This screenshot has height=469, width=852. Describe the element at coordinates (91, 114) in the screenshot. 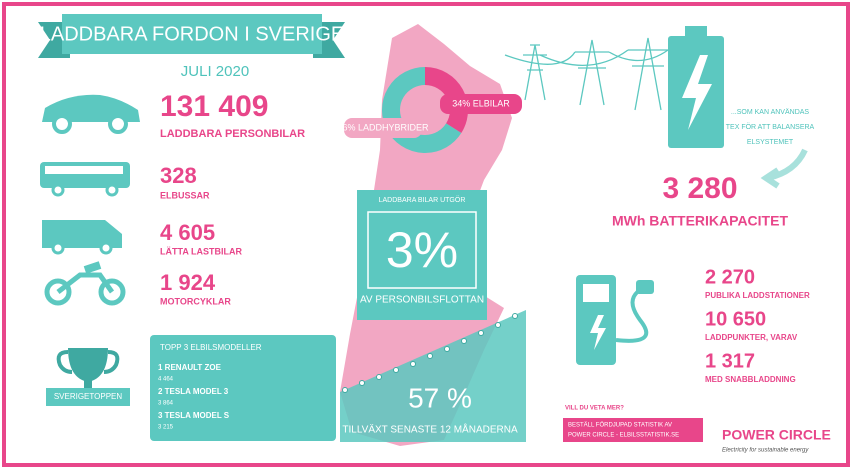

I see `car-icon` at that location.